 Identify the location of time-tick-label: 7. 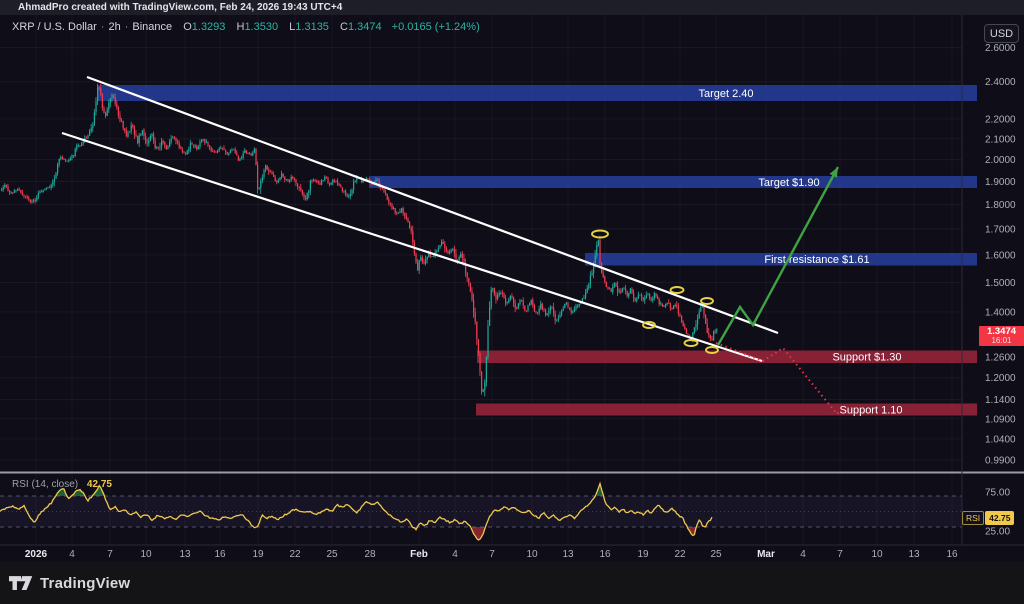
(492, 554).